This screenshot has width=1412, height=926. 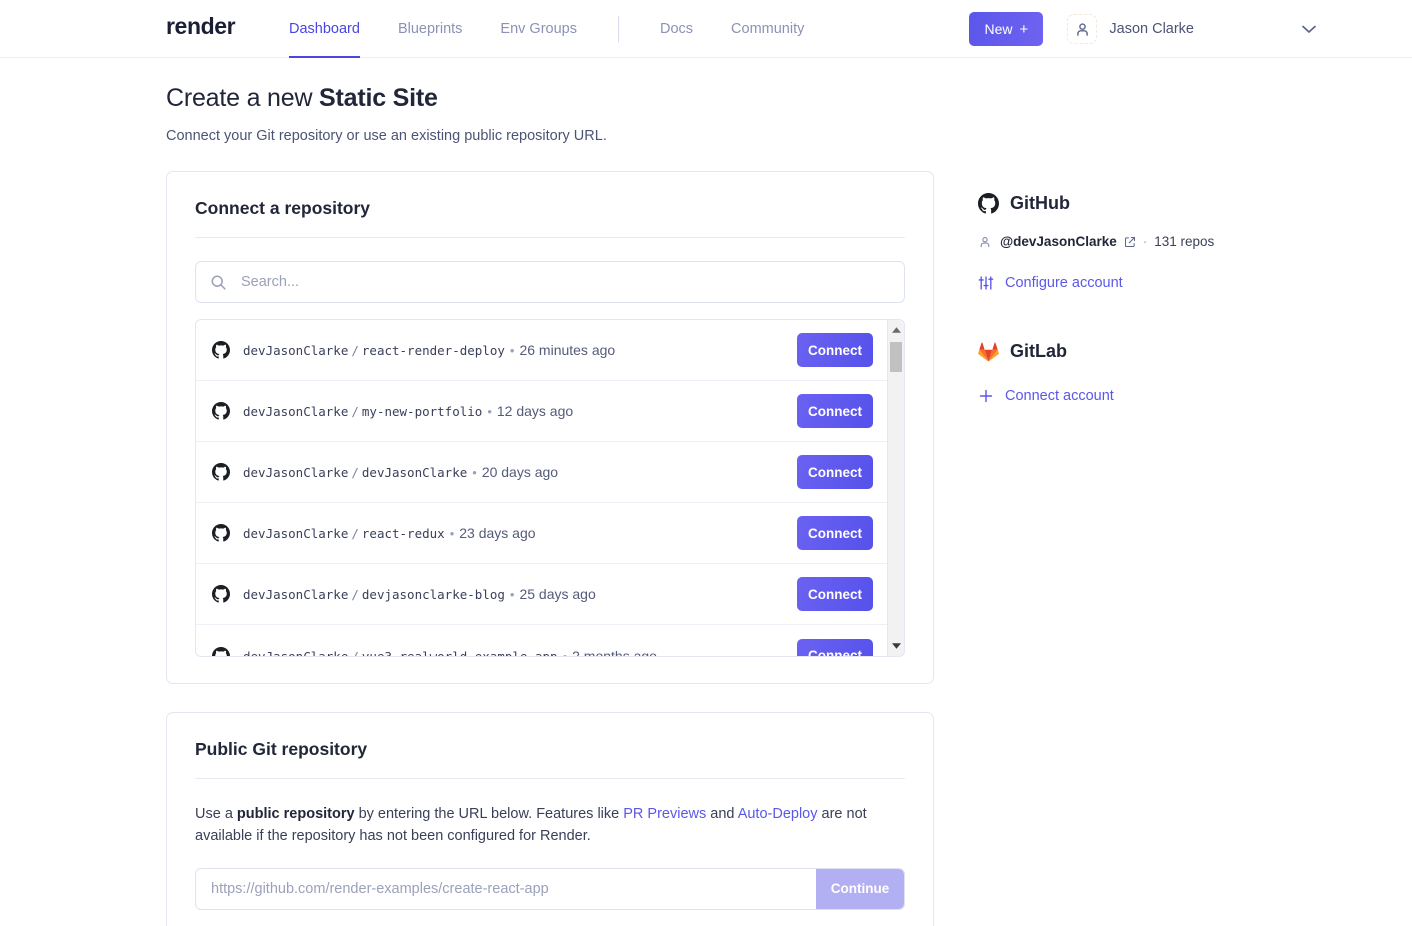 I want to click on git-providers-rail: GitHub @devJasonClarke · 131 repos, so click(x=1178, y=298).